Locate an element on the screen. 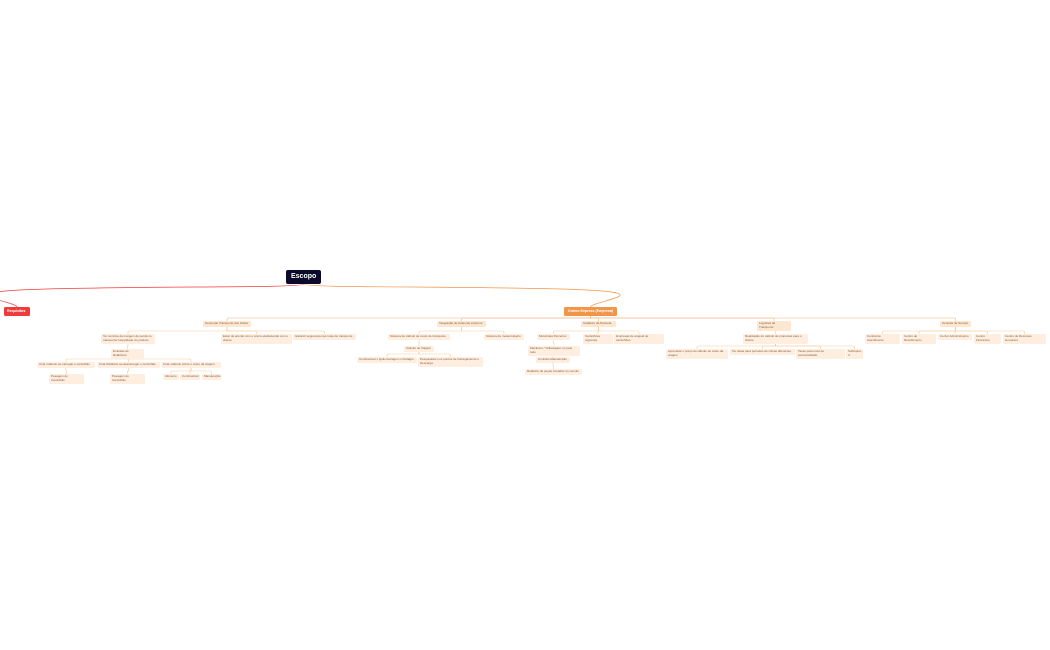 The width and height of the screenshot is (1050, 650). topic-gerenciar-transporte: Gerenciar Transporte dos Grãos is located at coordinates (227, 324).